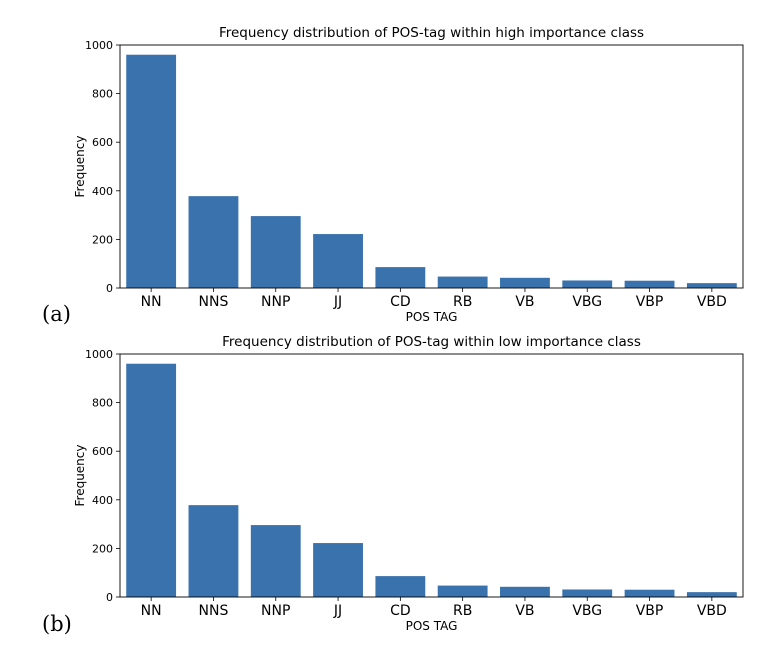 This screenshot has width=778, height=662. What do you see at coordinates (57, 624) in the screenshot?
I see `panel-label-b: (b)` at bounding box center [57, 624].